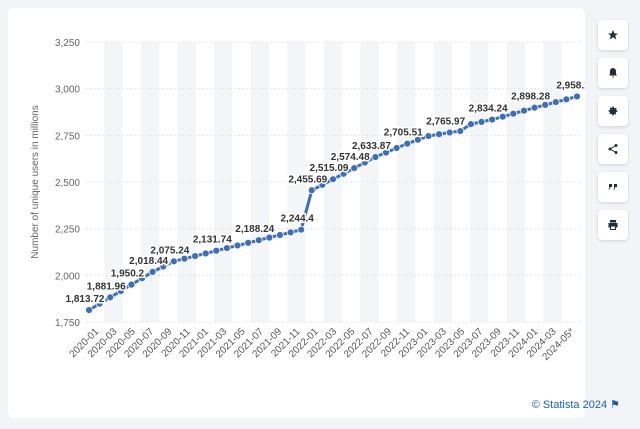 The width and height of the screenshot is (640, 429). Describe the element at coordinates (445, 122) in the screenshot. I see `data-label: 2,765.97` at that location.